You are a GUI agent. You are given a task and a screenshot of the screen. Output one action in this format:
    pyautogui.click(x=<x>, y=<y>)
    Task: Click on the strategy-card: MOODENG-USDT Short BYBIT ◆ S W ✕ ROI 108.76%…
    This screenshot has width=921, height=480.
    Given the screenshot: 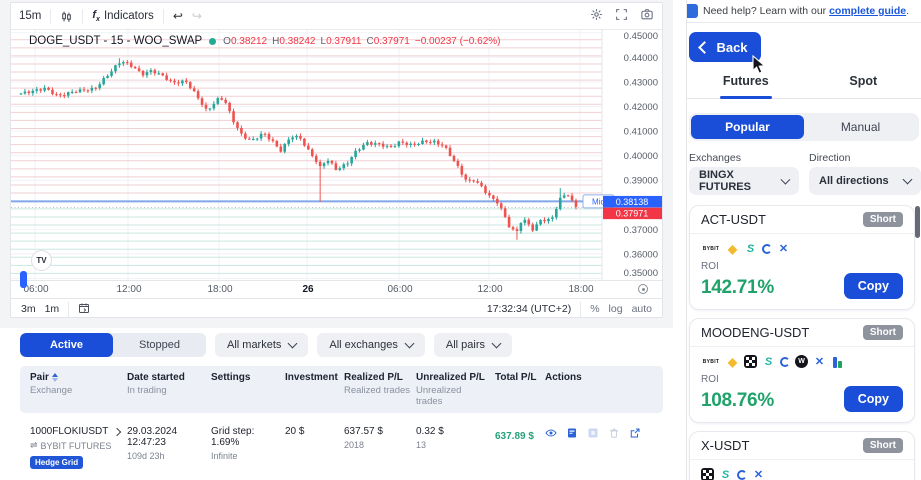 What is the action you would take?
    pyautogui.click(x=802, y=370)
    